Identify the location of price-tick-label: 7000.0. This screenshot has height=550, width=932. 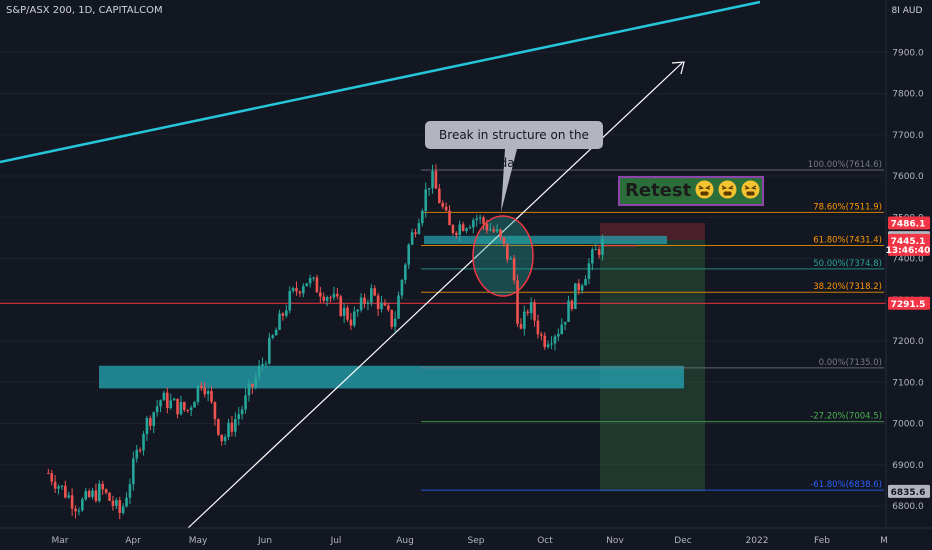
(908, 425).